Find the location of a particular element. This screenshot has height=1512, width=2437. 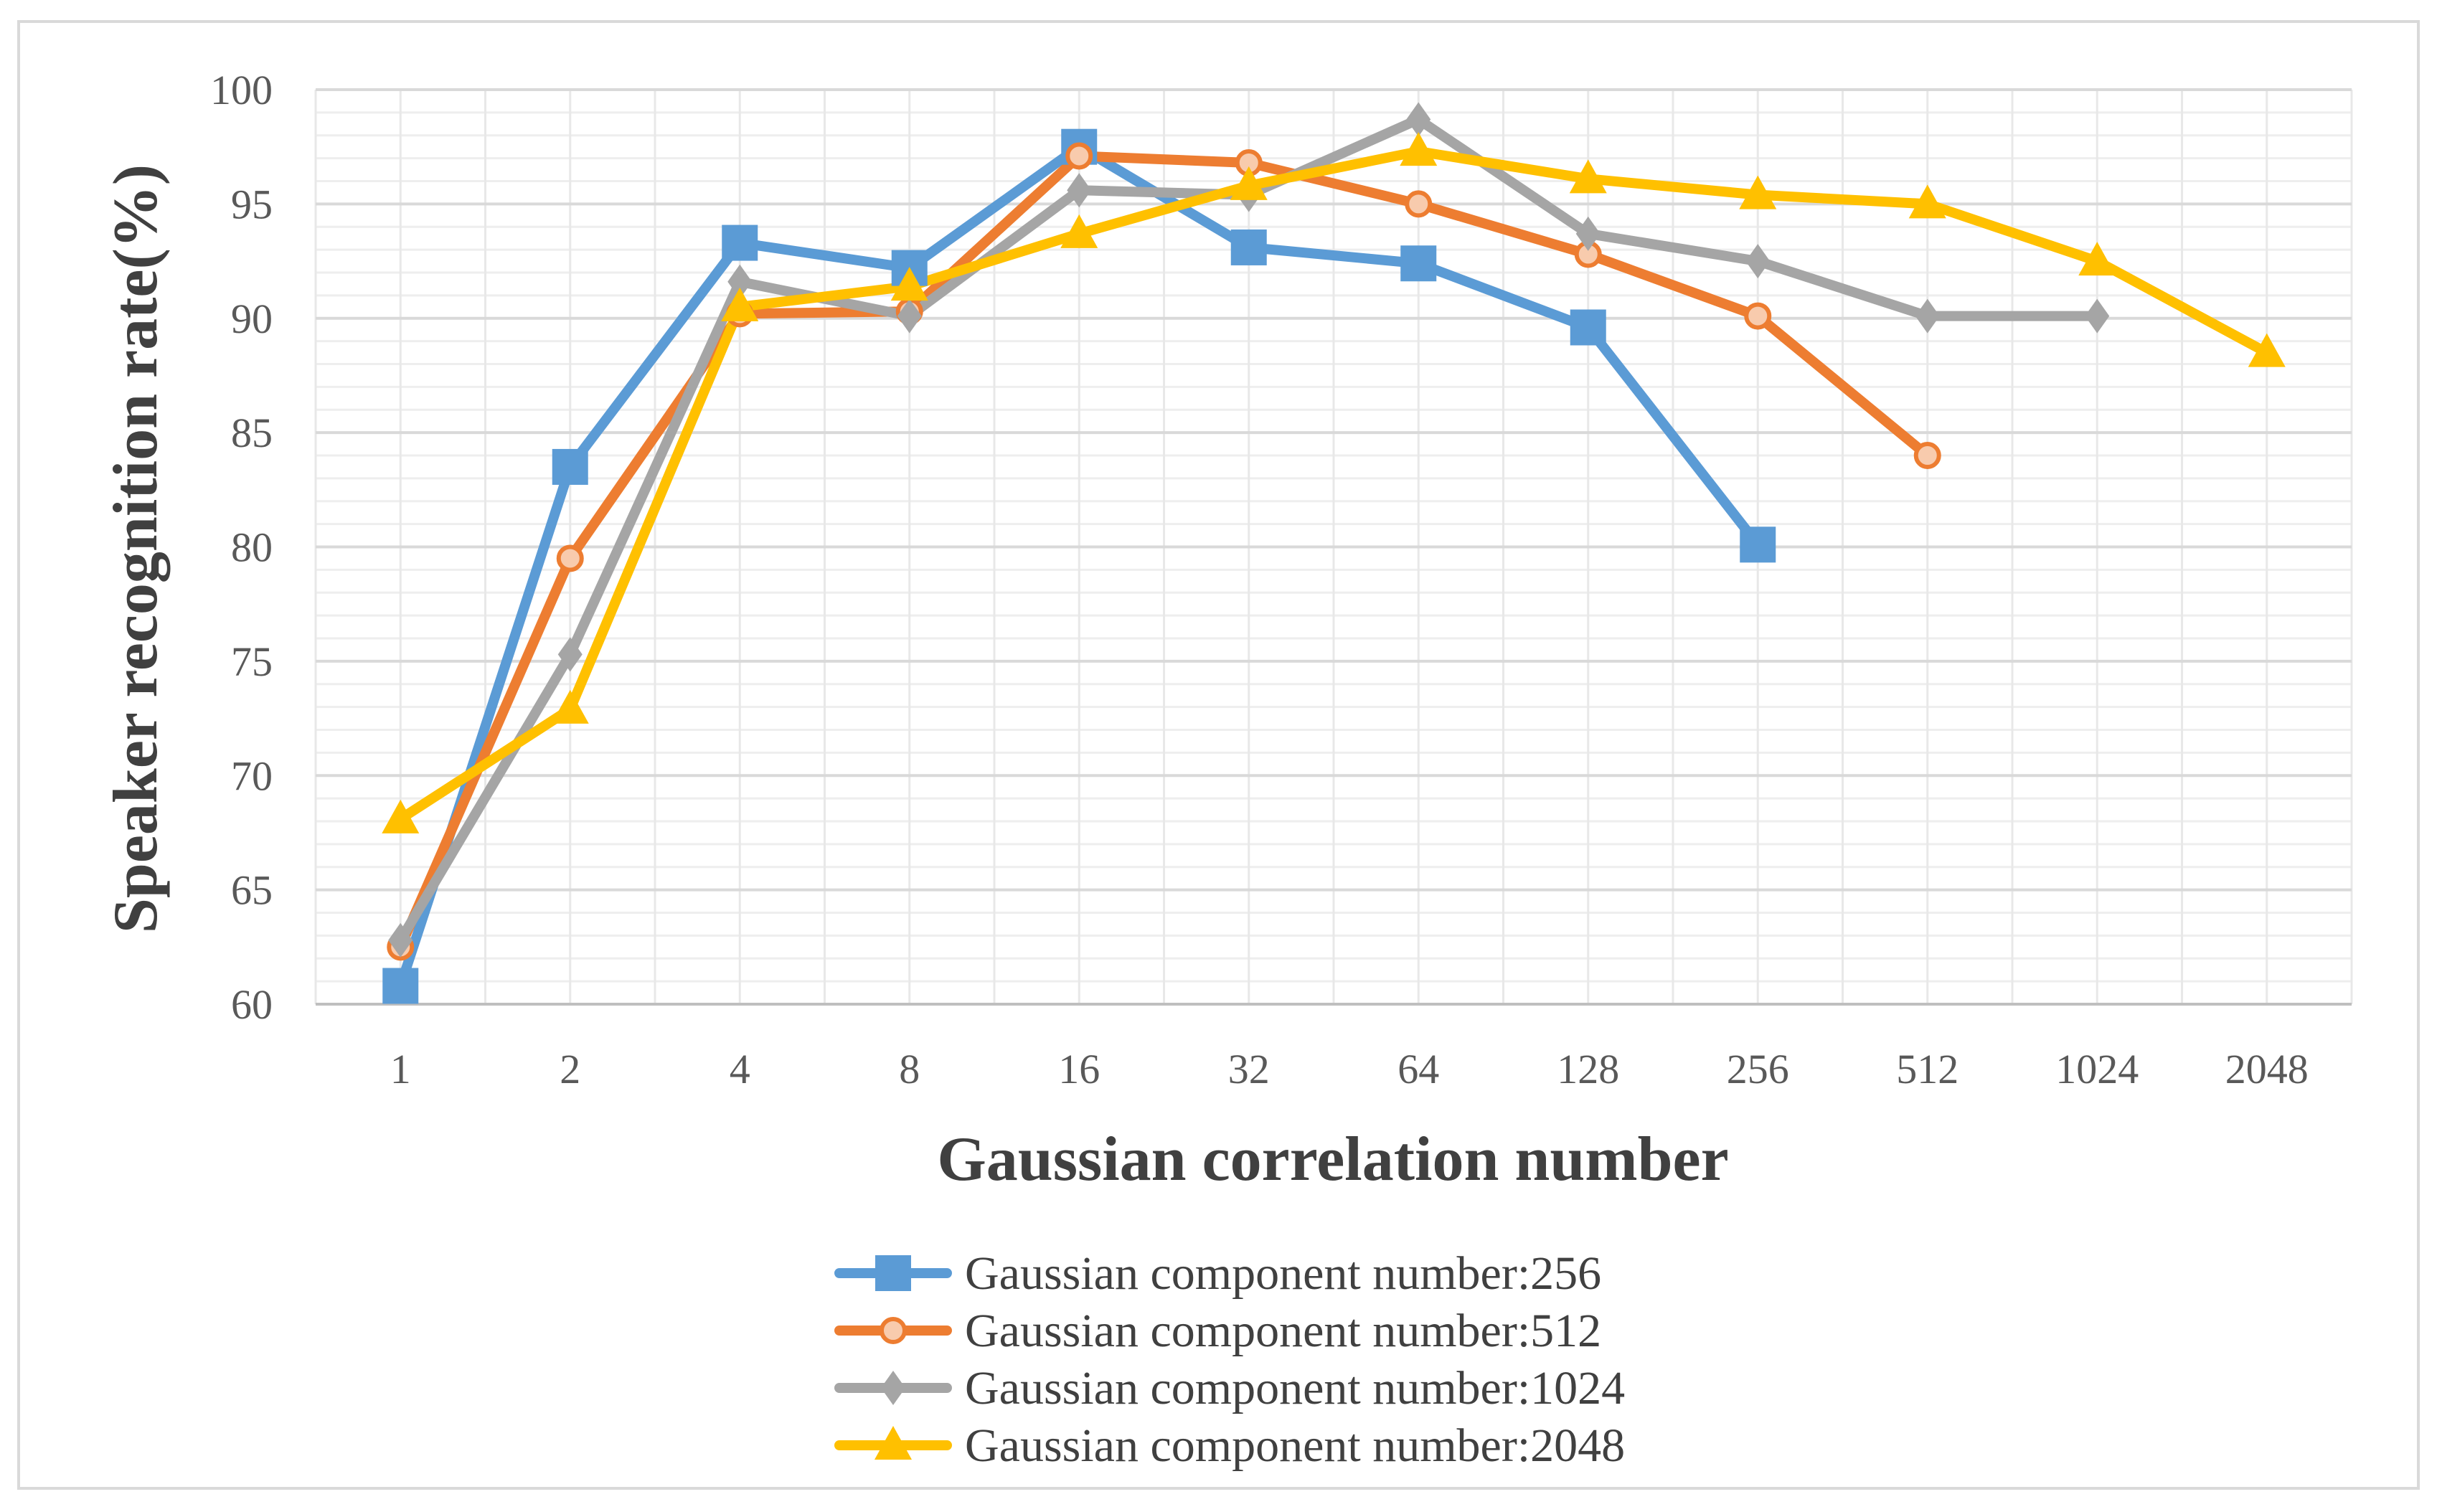

legend-label-4: Gaussian component number:2048 is located at coordinates (1295, 1445).